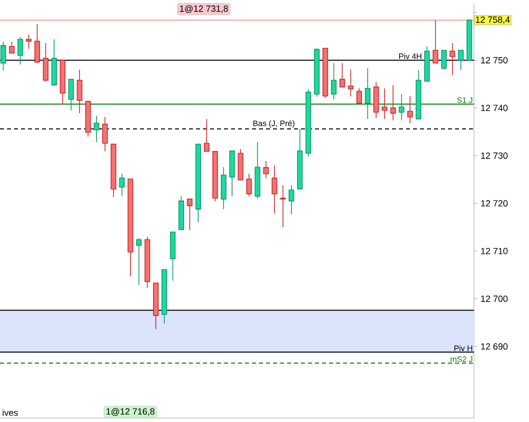  Describe the element at coordinates (494, 251) in the screenshot. I see `y-tick-label: 12 710` at that location.